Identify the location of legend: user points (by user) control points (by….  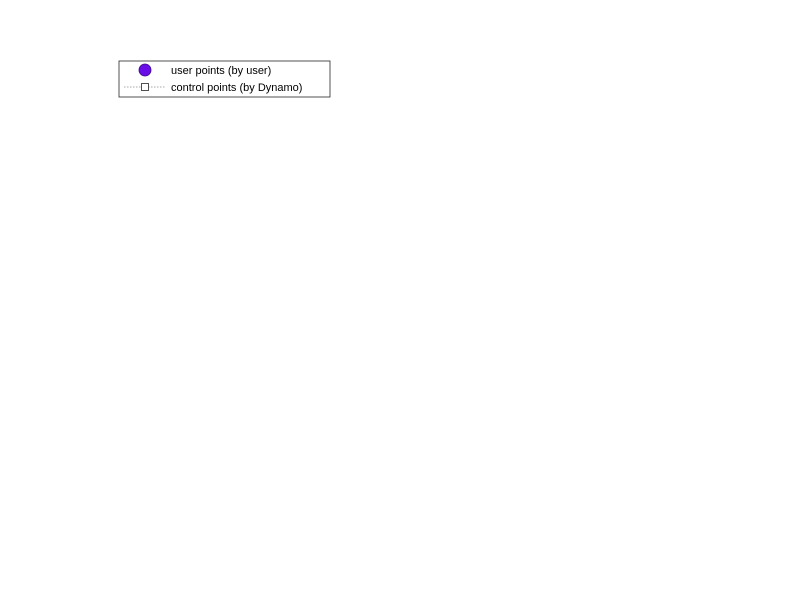
(224, 79).